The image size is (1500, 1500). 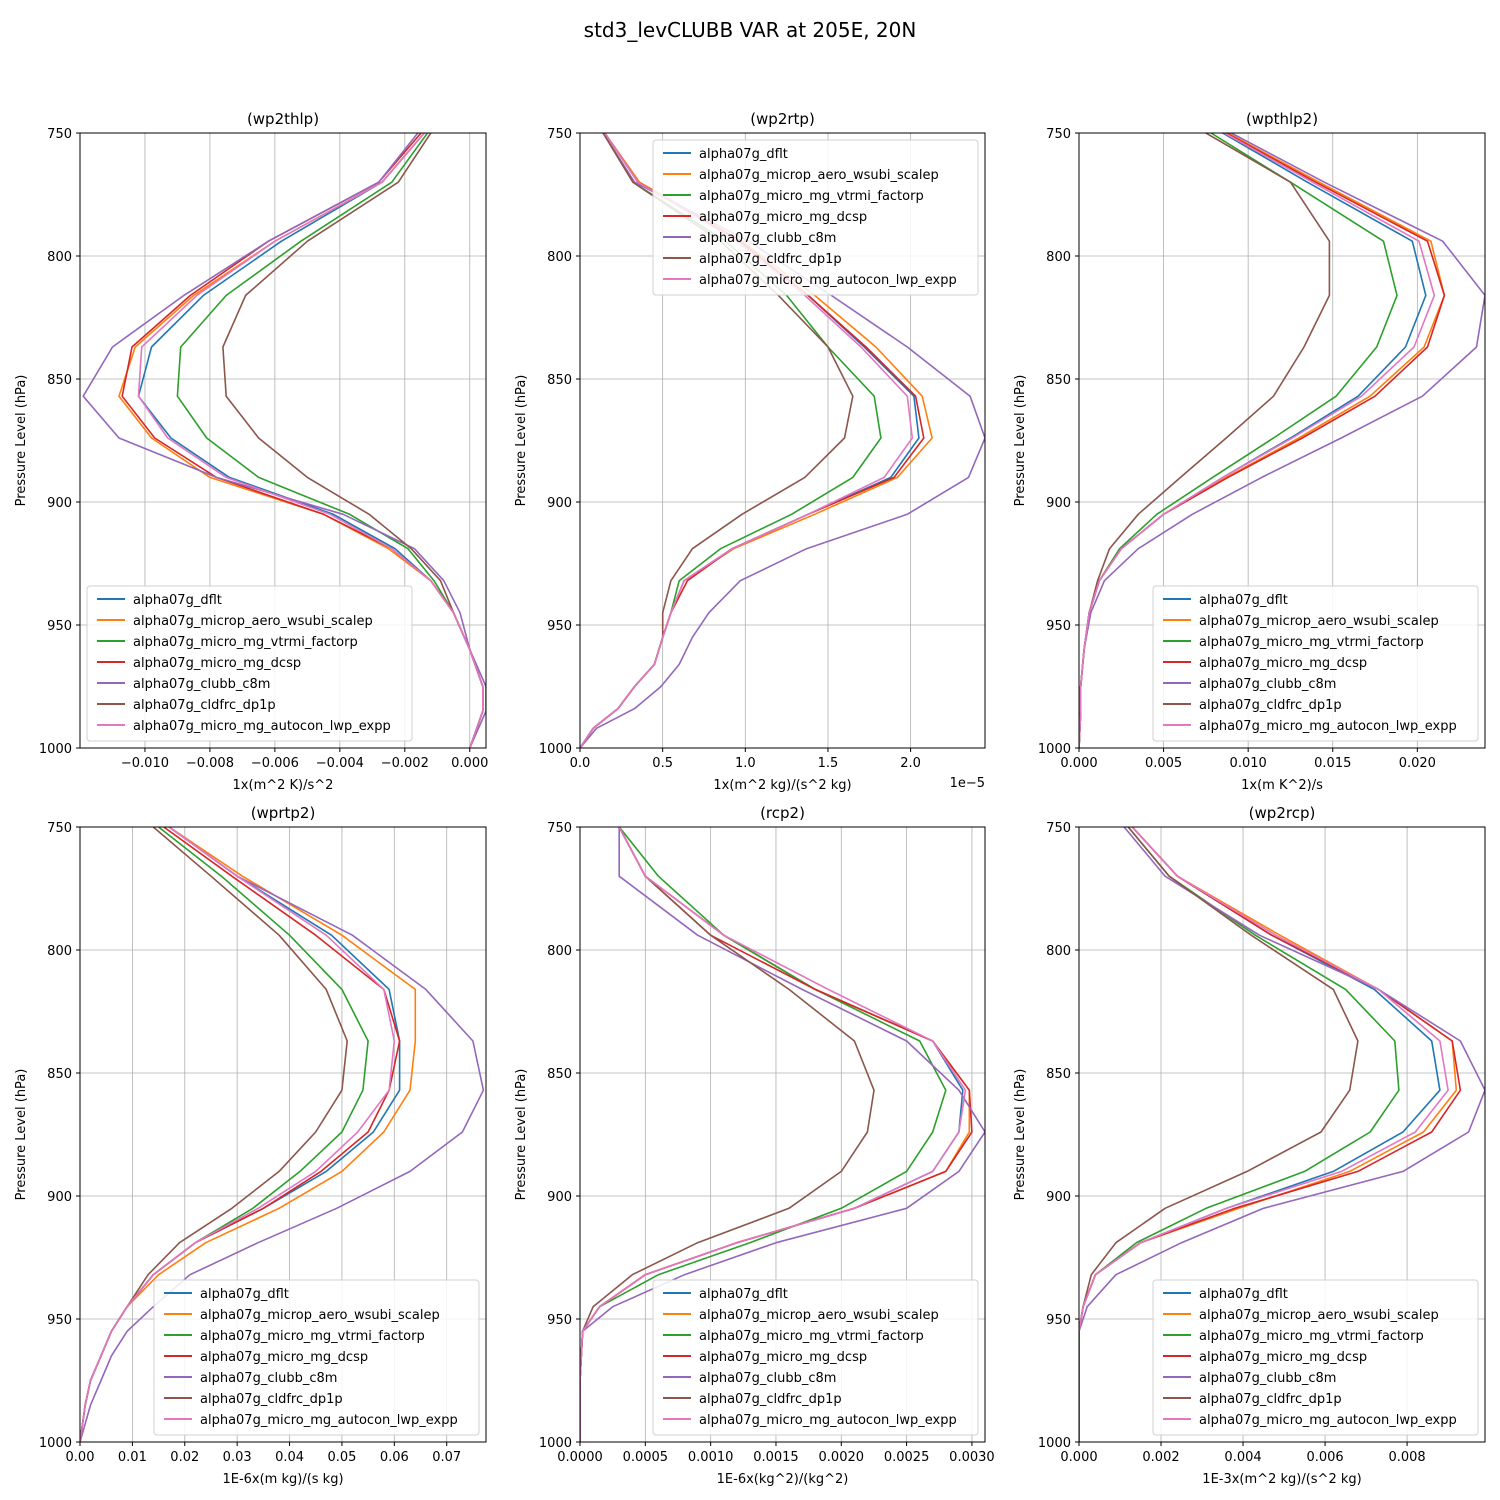 What do you see at coordinates (394, 1457) in the screenshot?
I see `x-tick-label: 0.06` at bounding box center [394, 1457].